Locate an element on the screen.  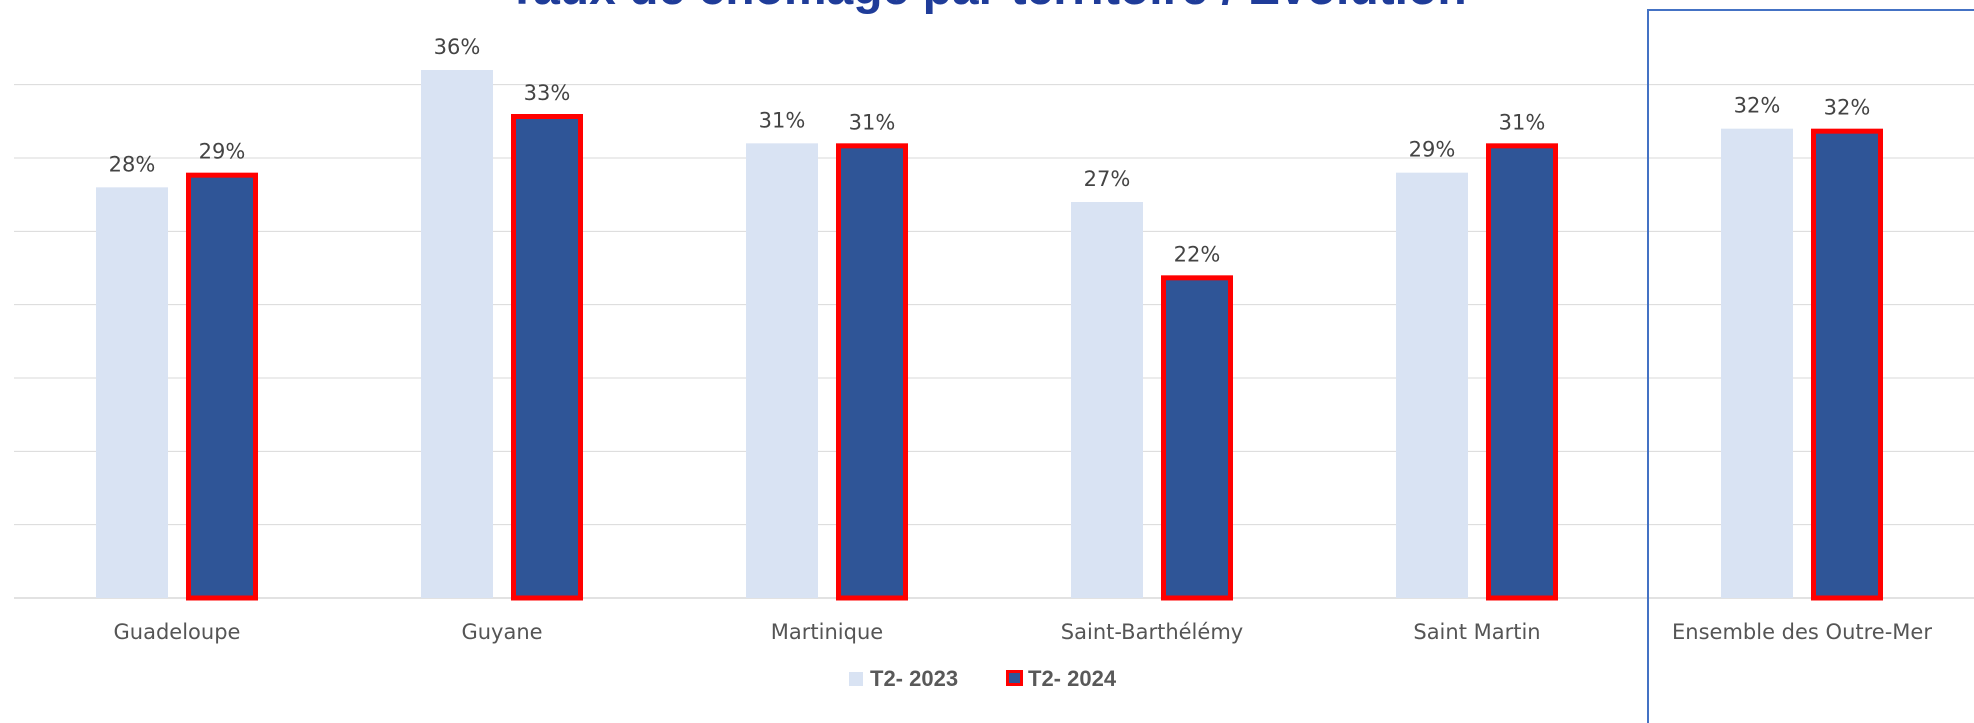
data-label-t2-2023: 31% is located at coordinates (782, 120).